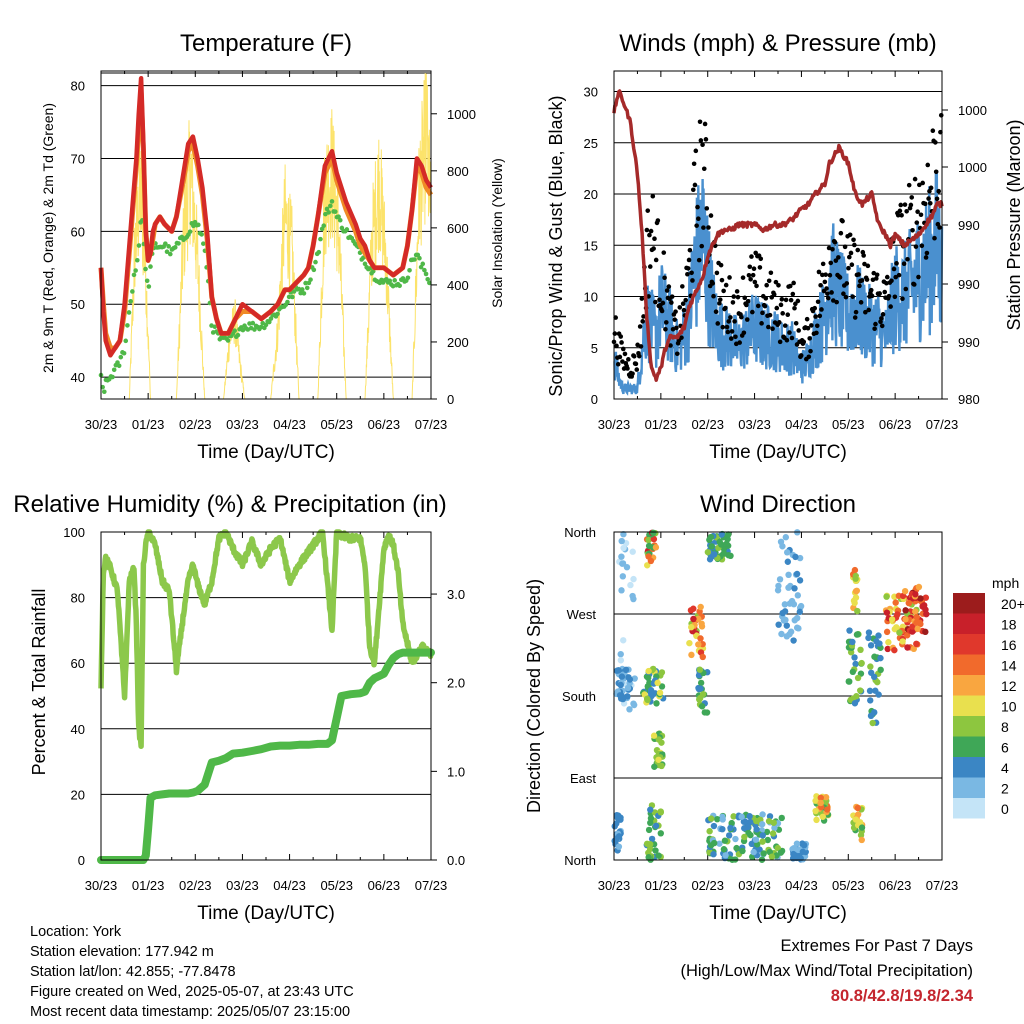  I want to click on x-axis-label: Time (Day/UTC), so click(778, 452).